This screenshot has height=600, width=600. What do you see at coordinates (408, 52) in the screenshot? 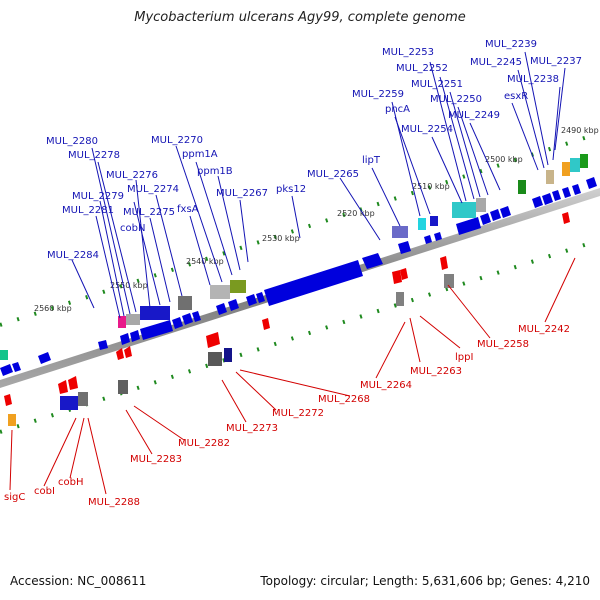
I see `gene-label: MUL_2253` at bounding box center [408, 52].